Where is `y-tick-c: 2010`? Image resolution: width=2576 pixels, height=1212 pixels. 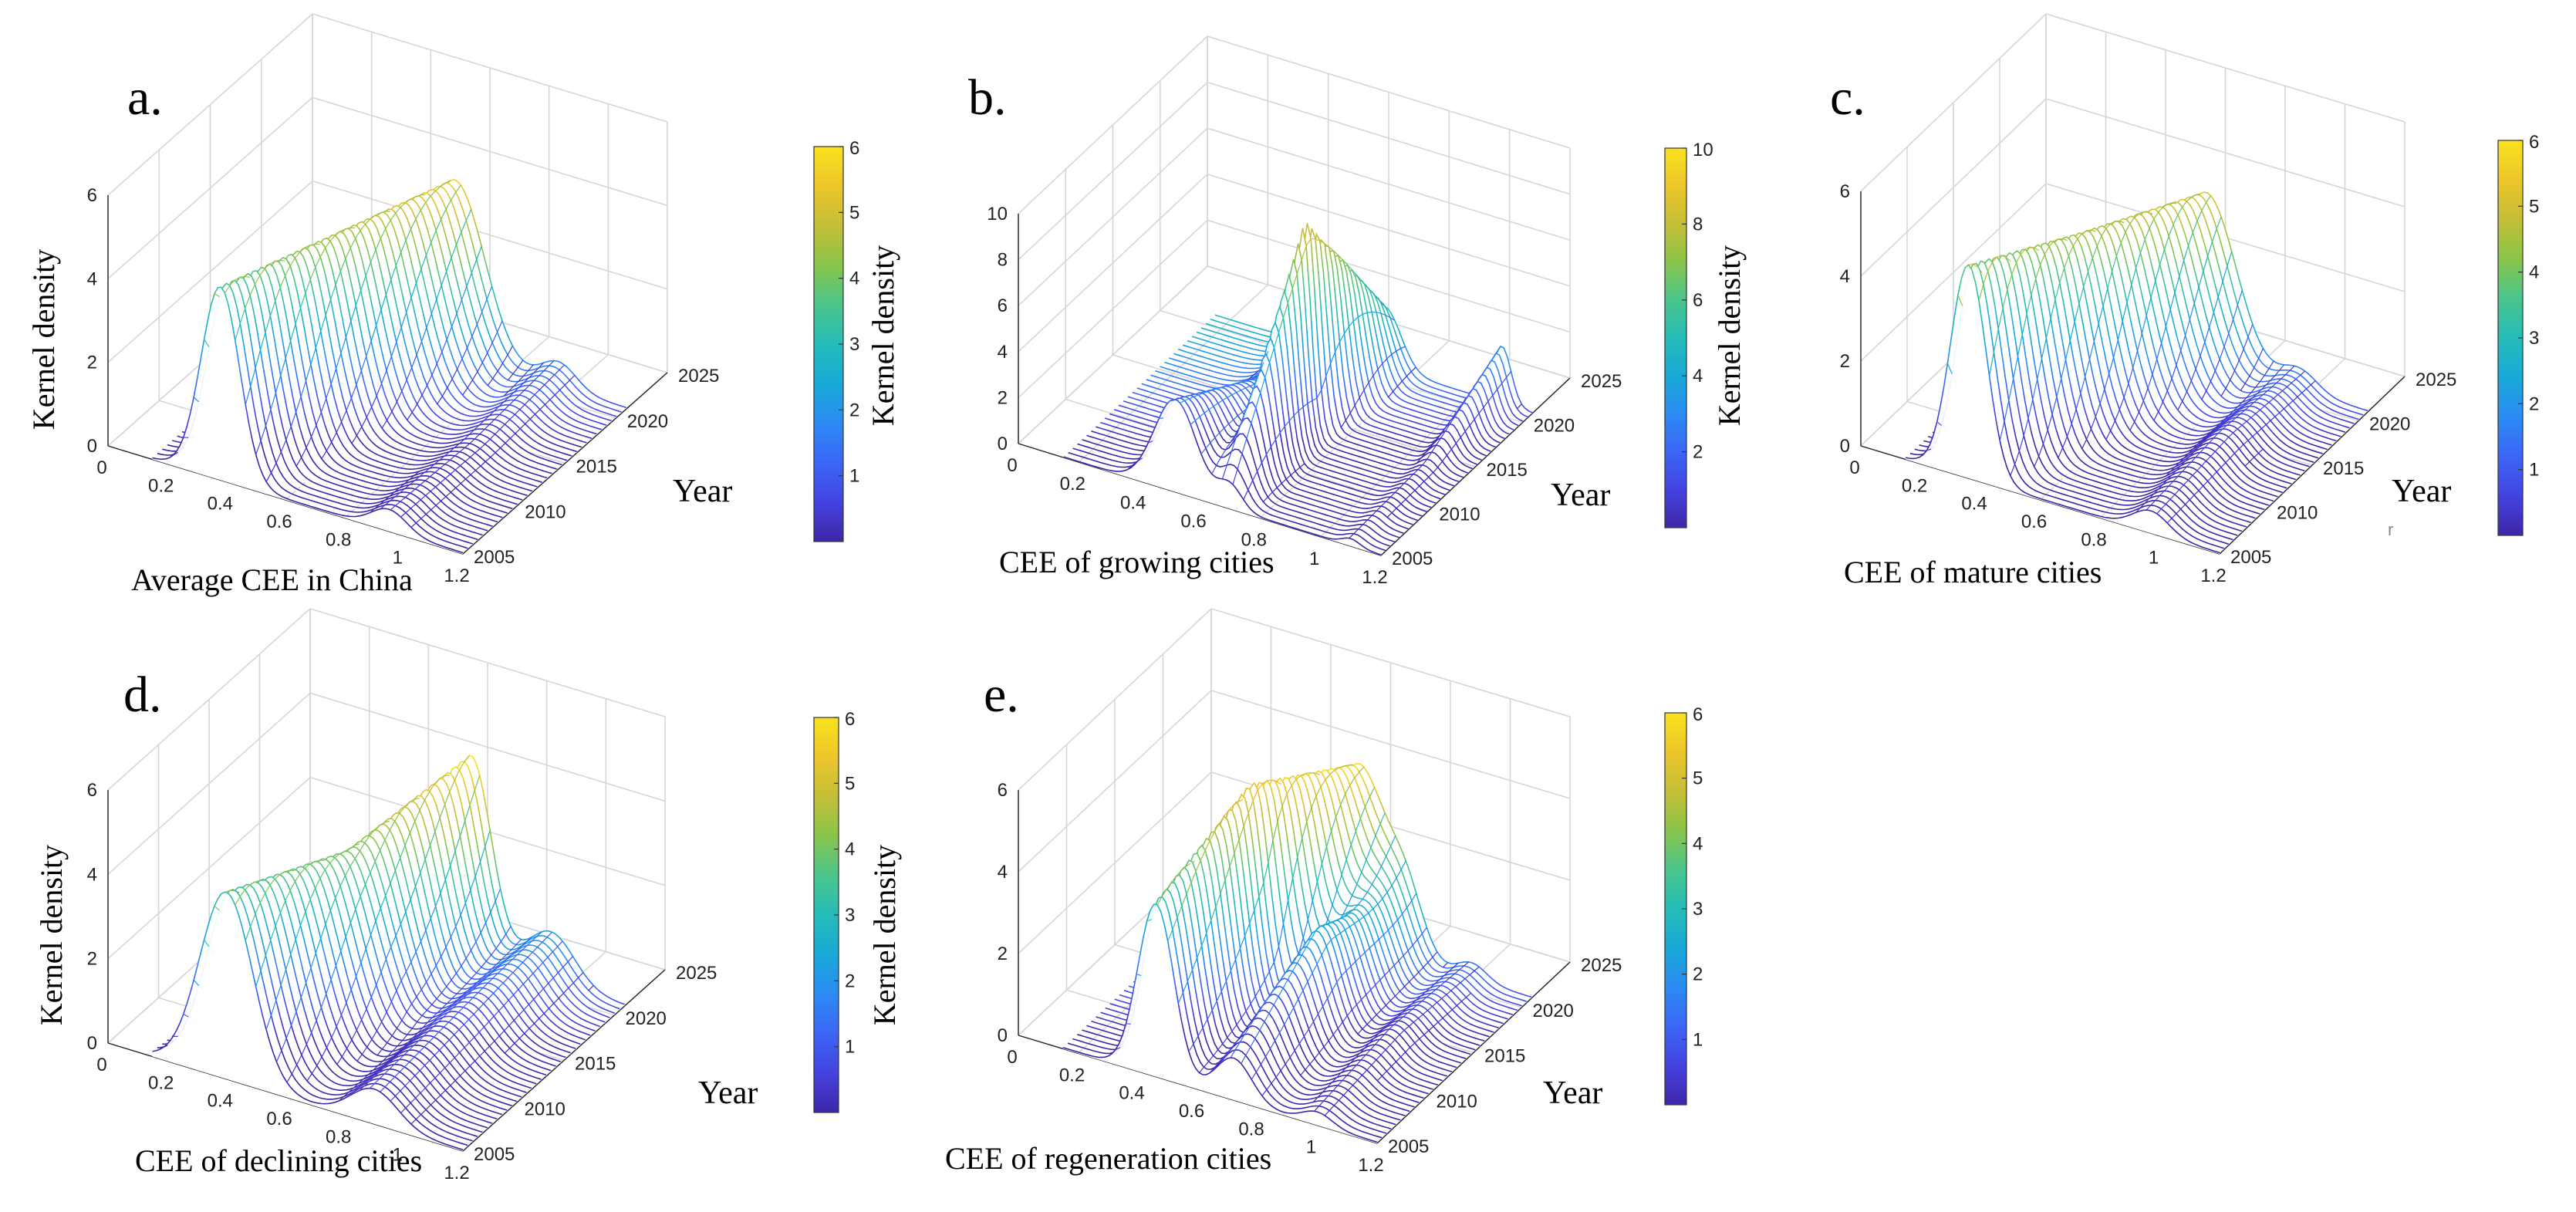 y-tick-c: 2010 is located at coordinates (2298, 513).